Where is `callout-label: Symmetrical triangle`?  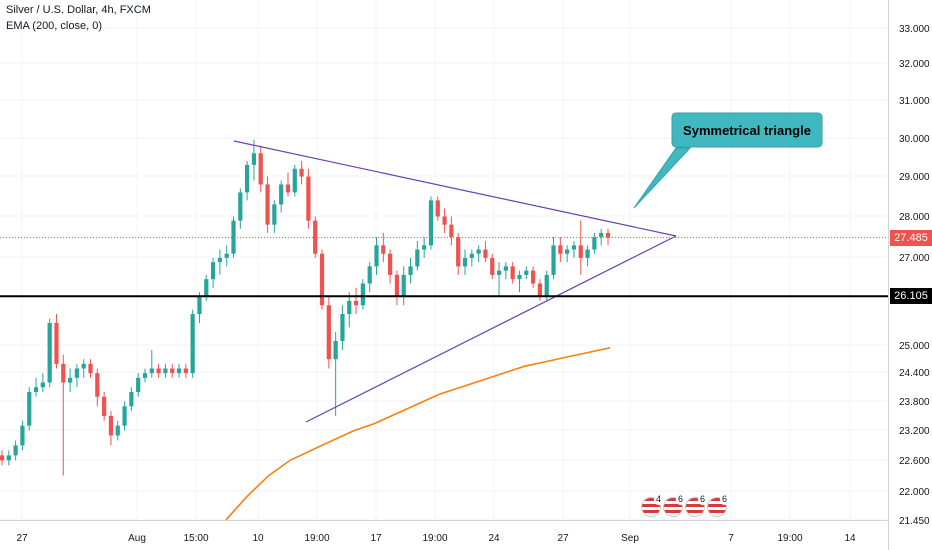 callout-label: Symmetrical triangle is located at coordinates (747, 130).